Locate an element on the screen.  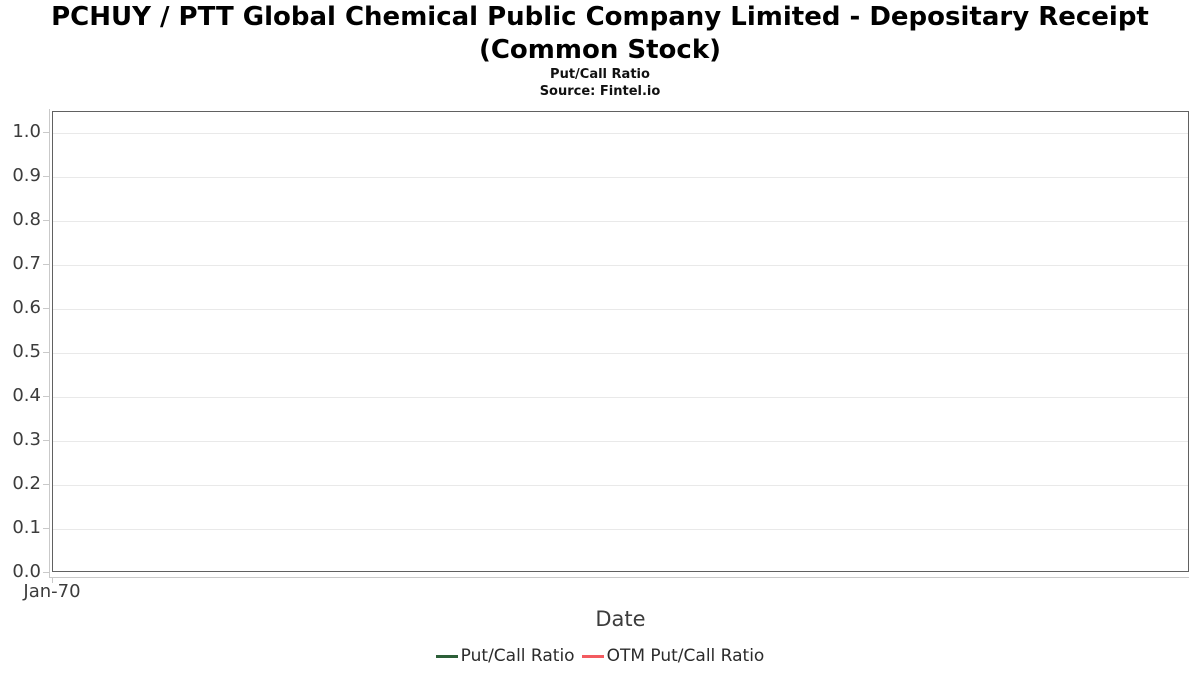
chart-title-line-2: (Common Stock) is located at coordinates (600, 50).